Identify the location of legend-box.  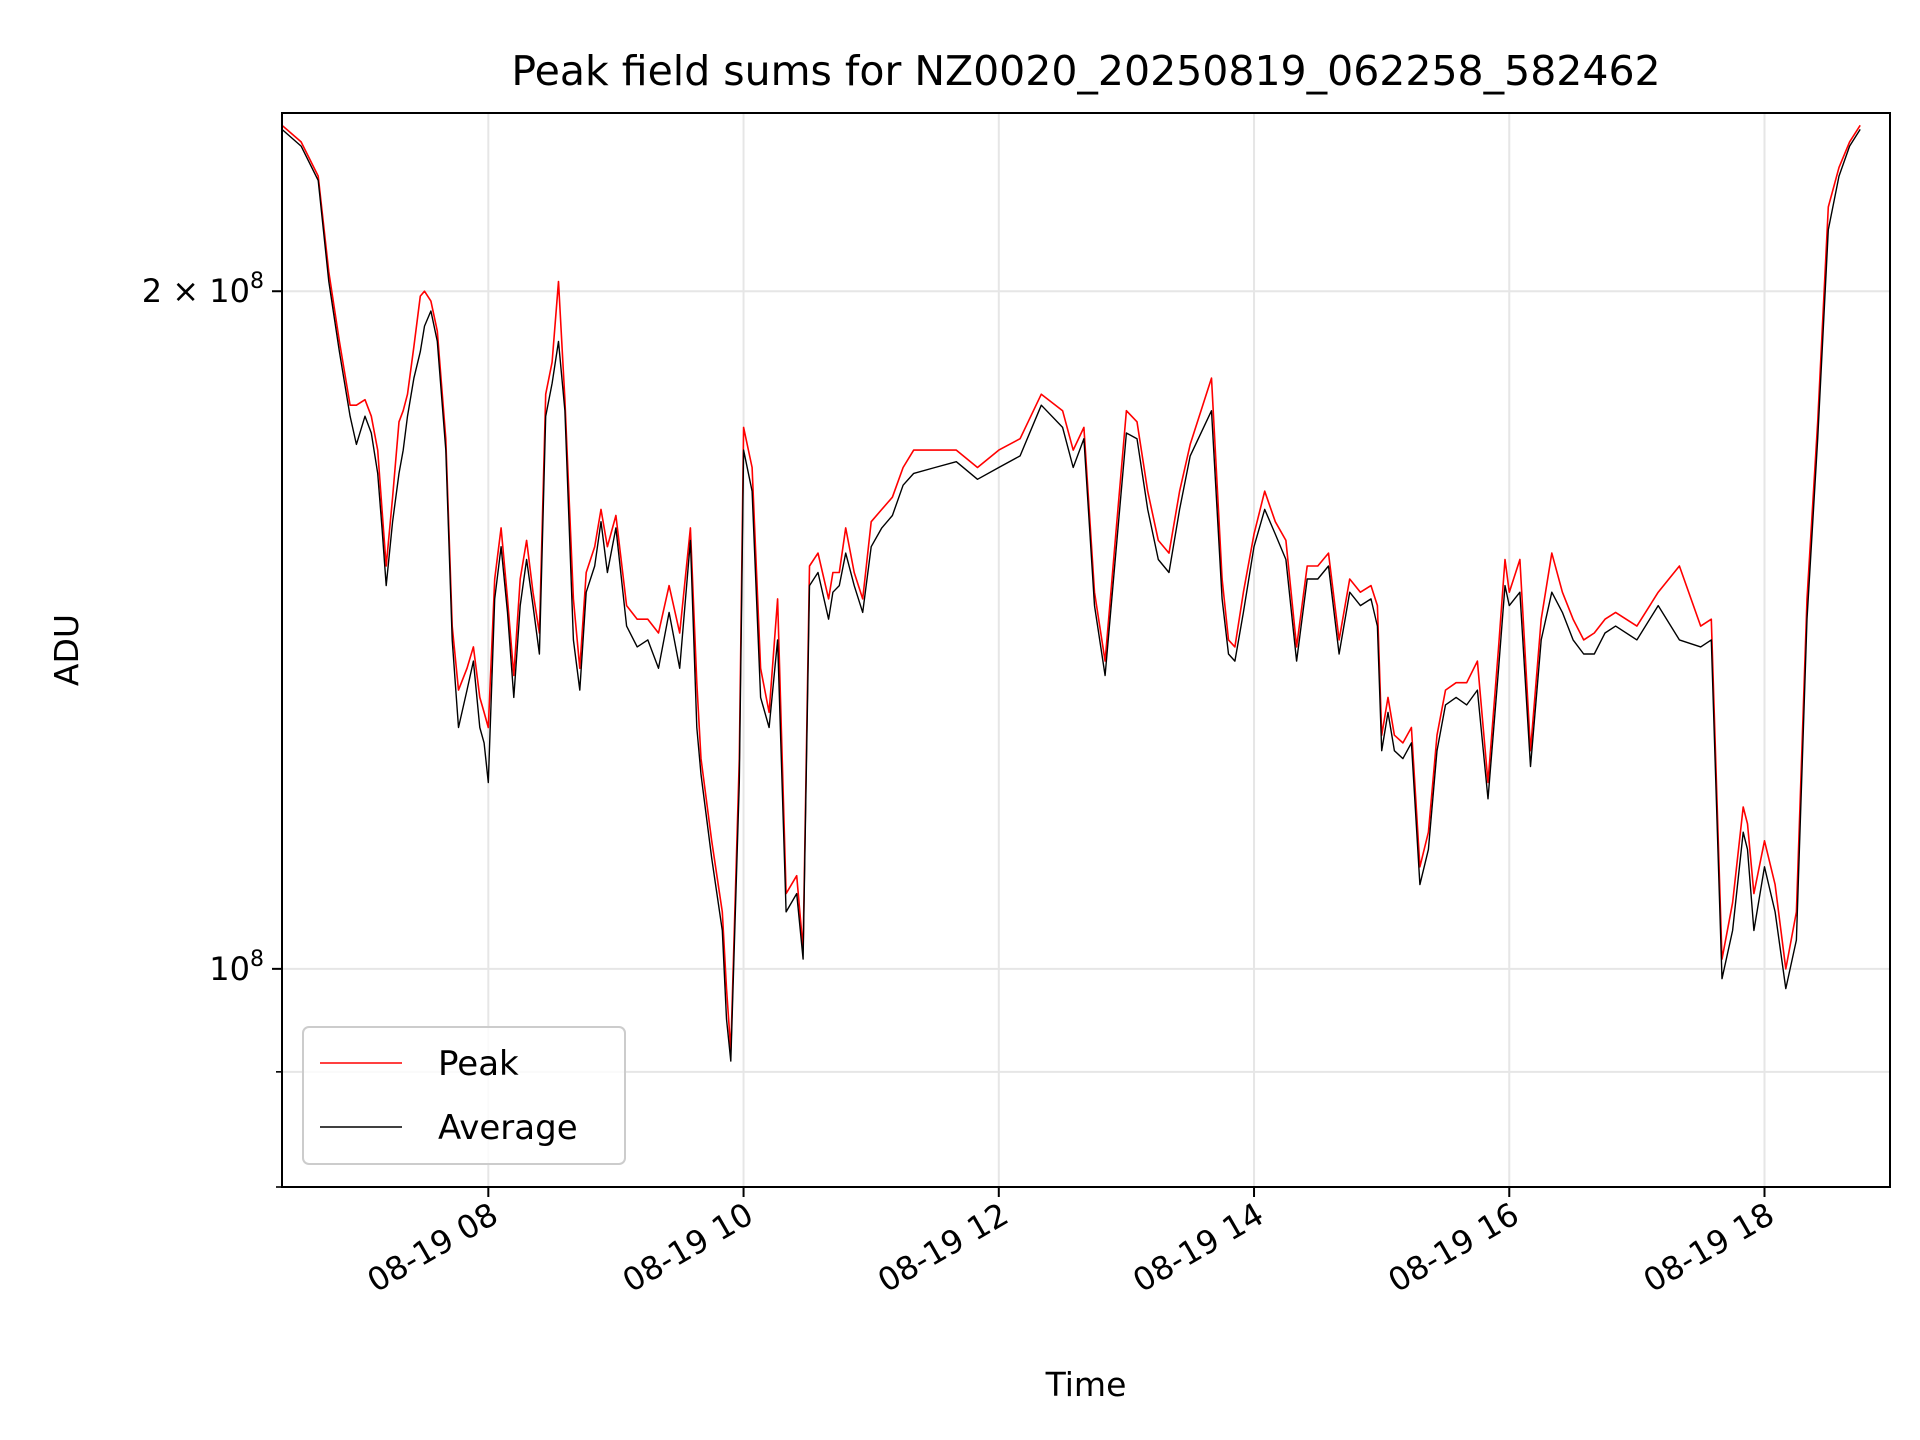
(464, 1095).